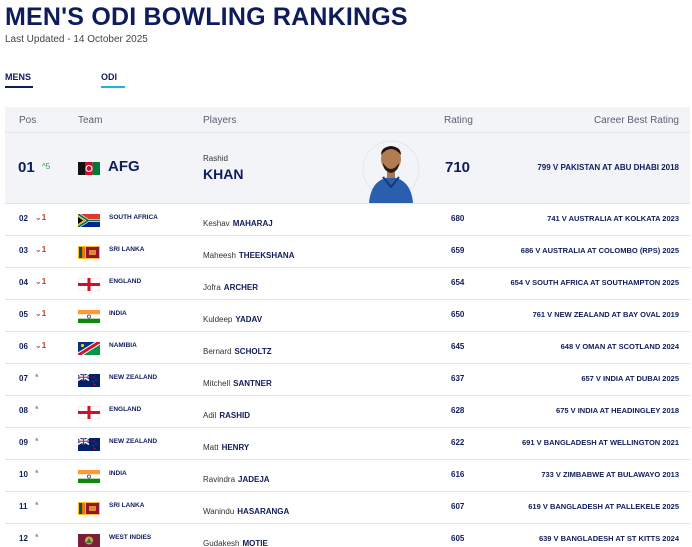 Image resolution: width=692 pixels, height=547 pixels. What do you see at coordinates (23, 474) in the screenshot?
I see `rank-position: 10` at bounding box center [23, 474].